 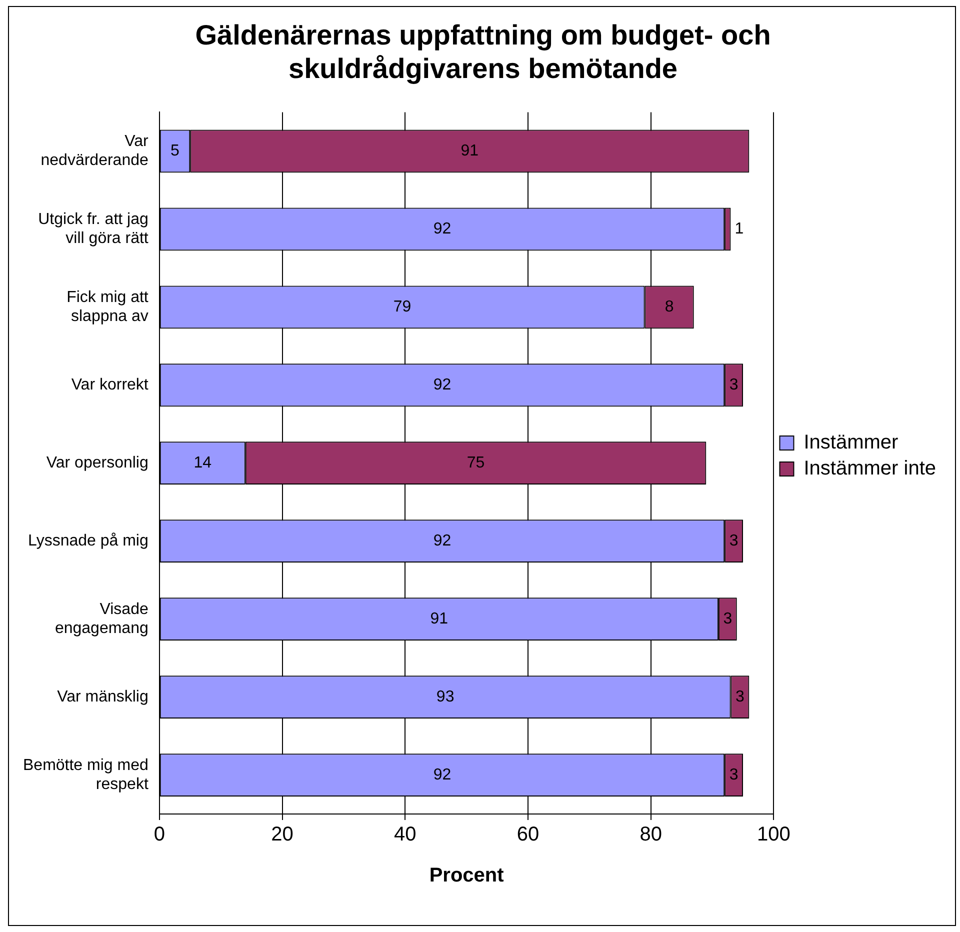 I want to click on x-tick-label: 100, so click(x=773, y=835).